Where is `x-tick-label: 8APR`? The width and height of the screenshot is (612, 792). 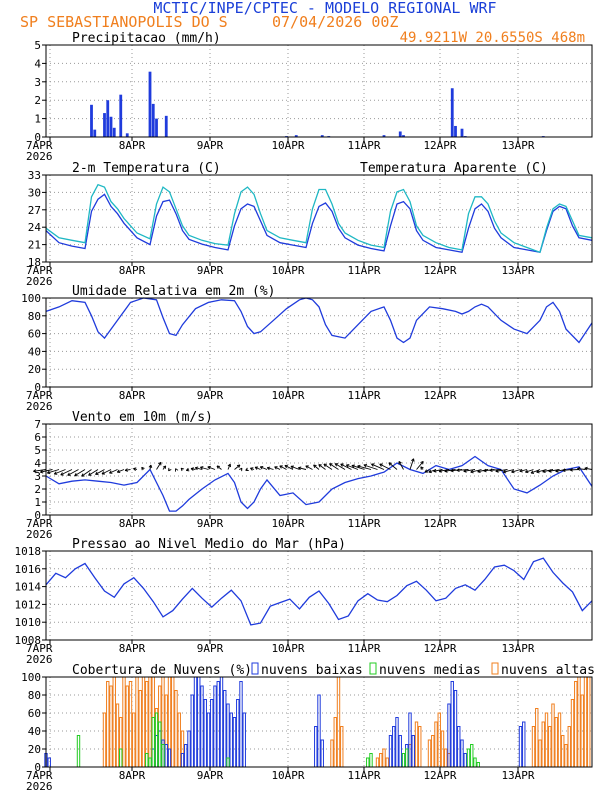
x-tick-label: 8APR is located at coordinates (132, 775).